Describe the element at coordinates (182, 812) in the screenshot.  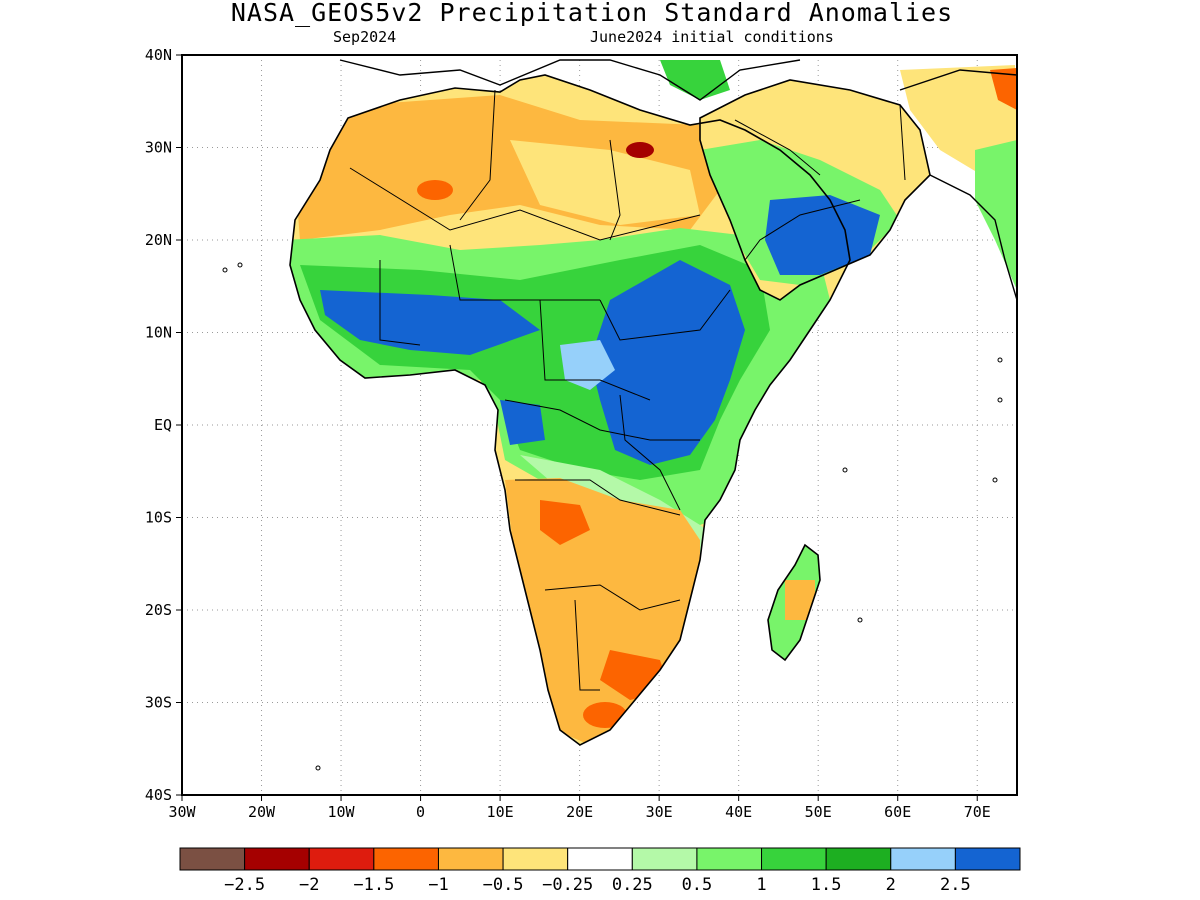
I see `x-tick-label: 30W` at that location.